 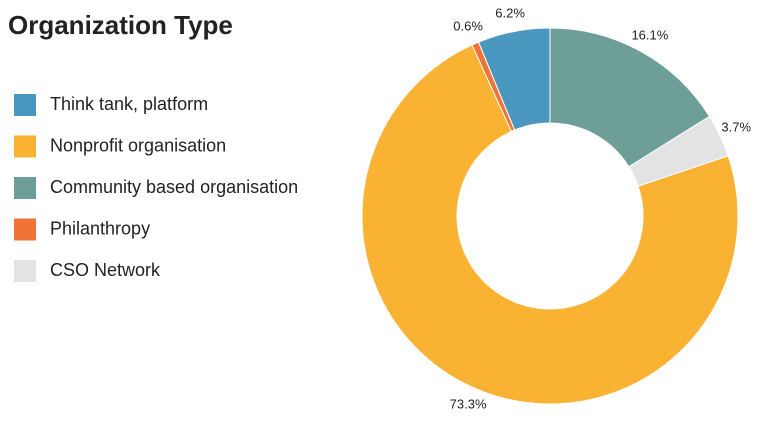 What do you see at coordinates (468, 403) in the screenshot?
I see `data-label: 73.3%` at bounding box center [468, 403].